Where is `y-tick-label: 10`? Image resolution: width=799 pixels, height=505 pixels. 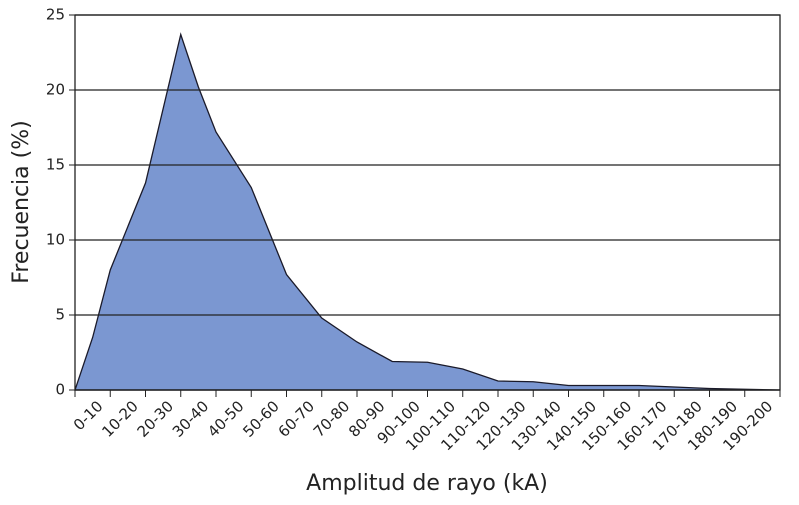
y-tick-label: 10 is located at coordinates (55, 240).